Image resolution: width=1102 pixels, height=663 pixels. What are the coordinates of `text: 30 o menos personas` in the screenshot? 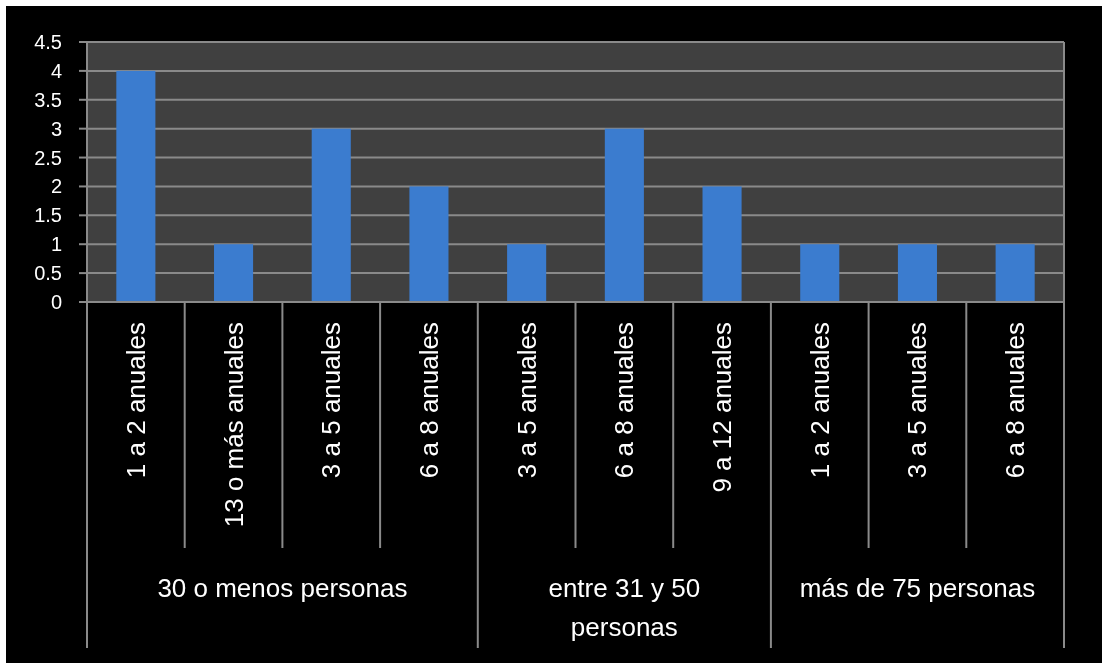 It's located at (282, 588).